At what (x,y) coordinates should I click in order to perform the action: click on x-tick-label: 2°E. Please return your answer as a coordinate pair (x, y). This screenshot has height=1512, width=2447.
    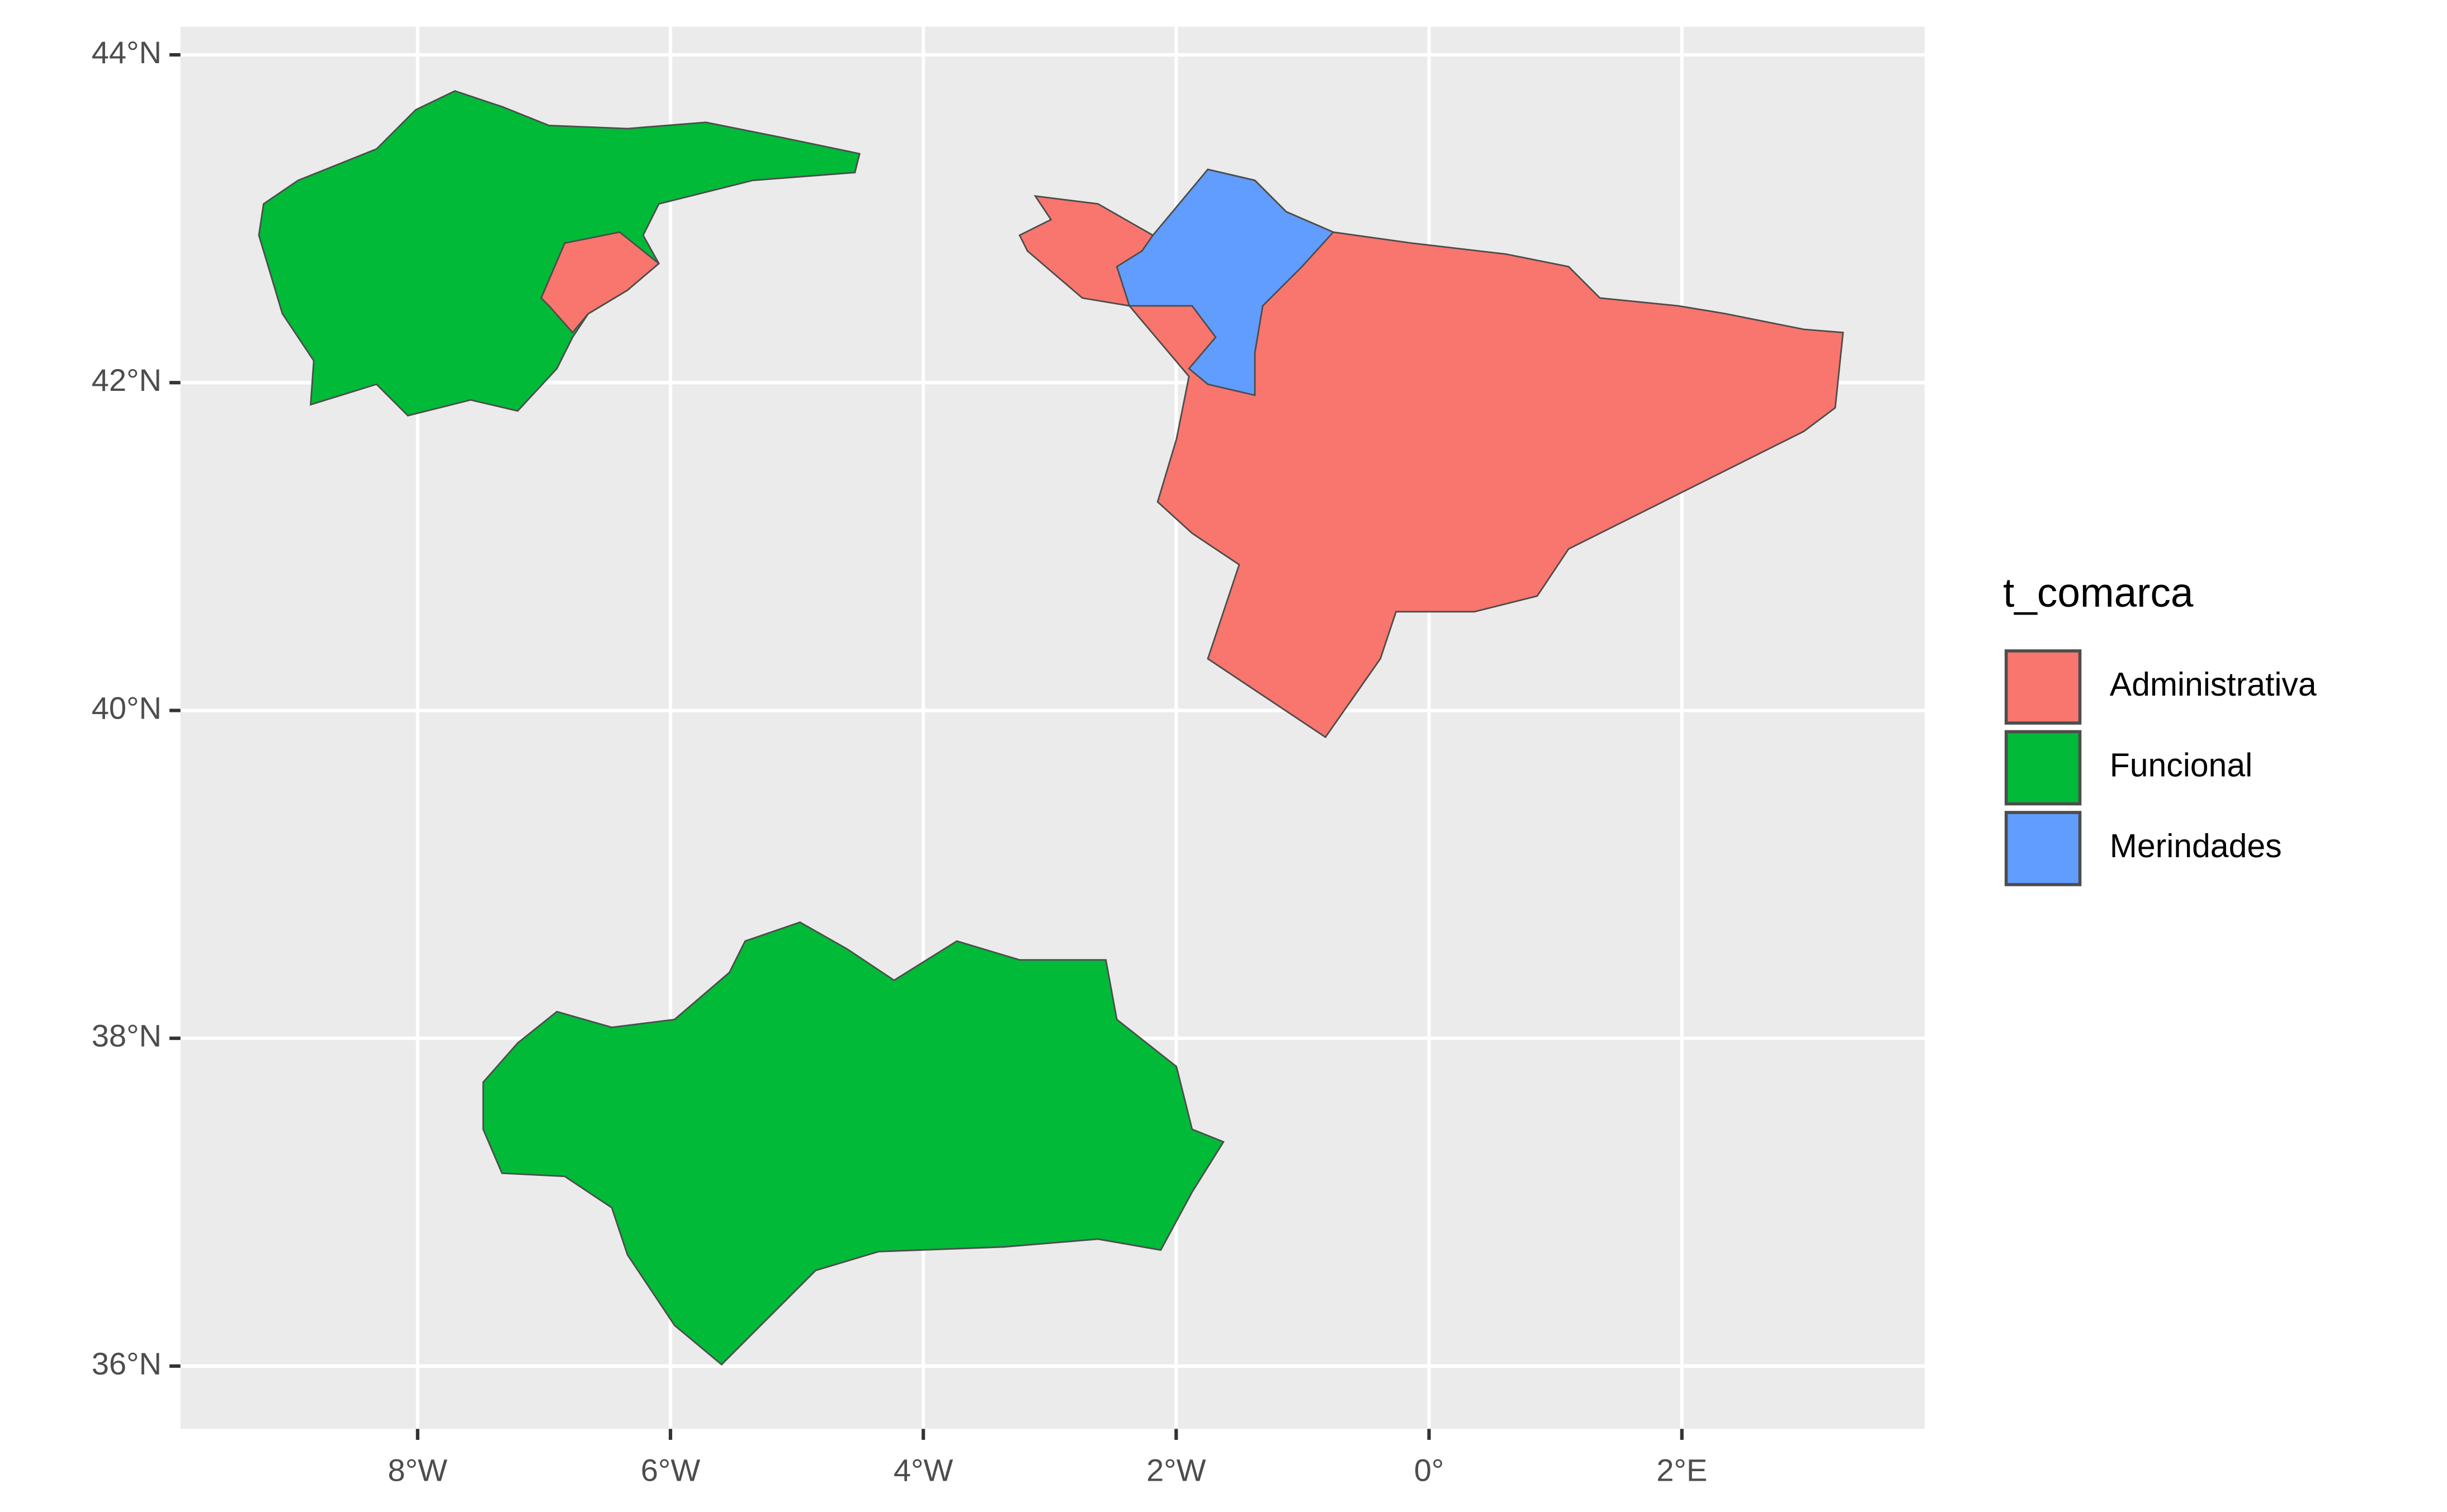
    Looking at the image, I should click on (1682, 1470).